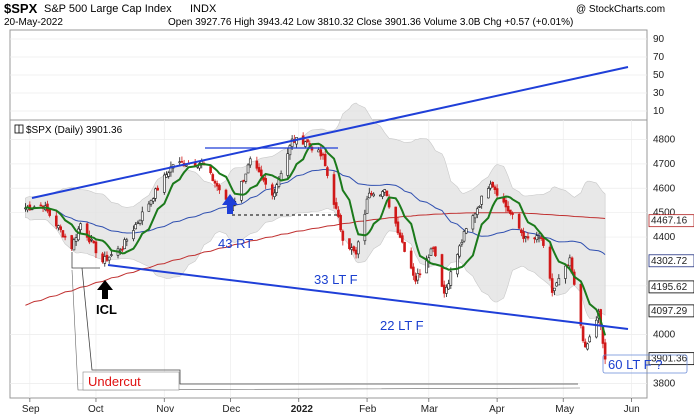  I want to click on upper-tick-label: 70, so click(659, 57).